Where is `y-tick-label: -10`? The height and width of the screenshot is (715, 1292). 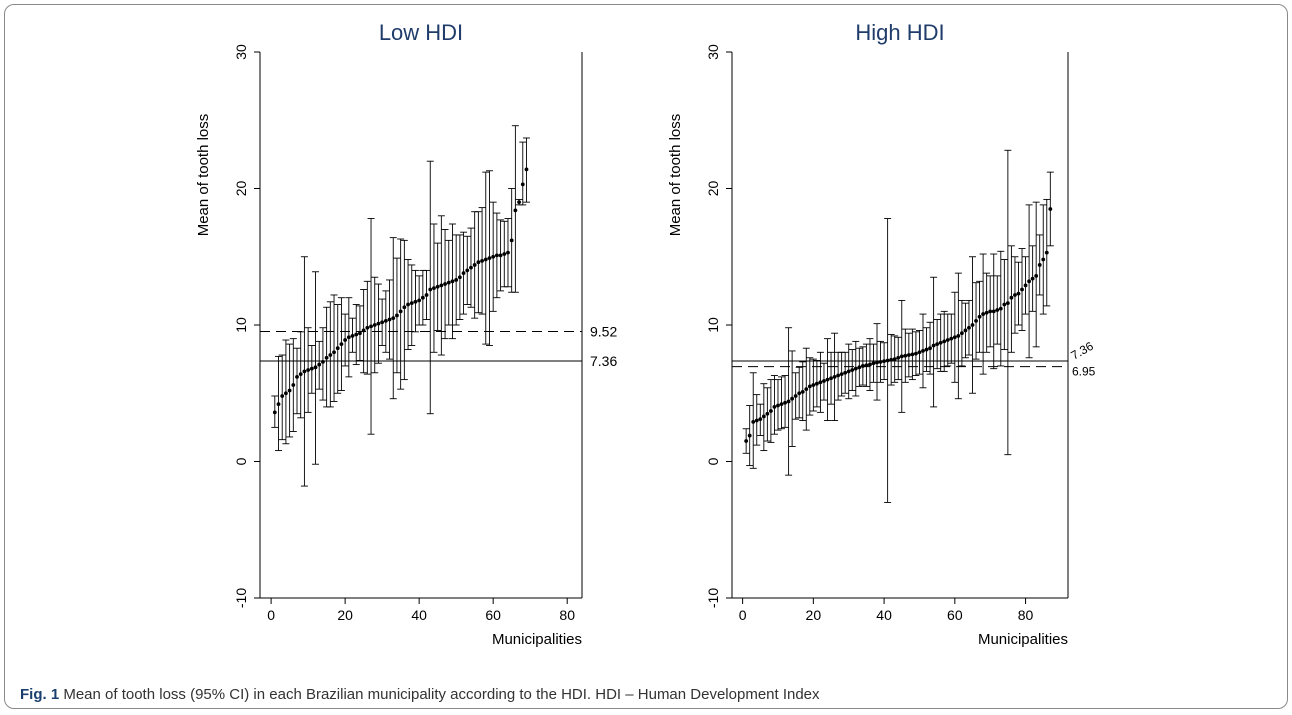
y-tick-label: -10 is located at coordinates (241, 598).